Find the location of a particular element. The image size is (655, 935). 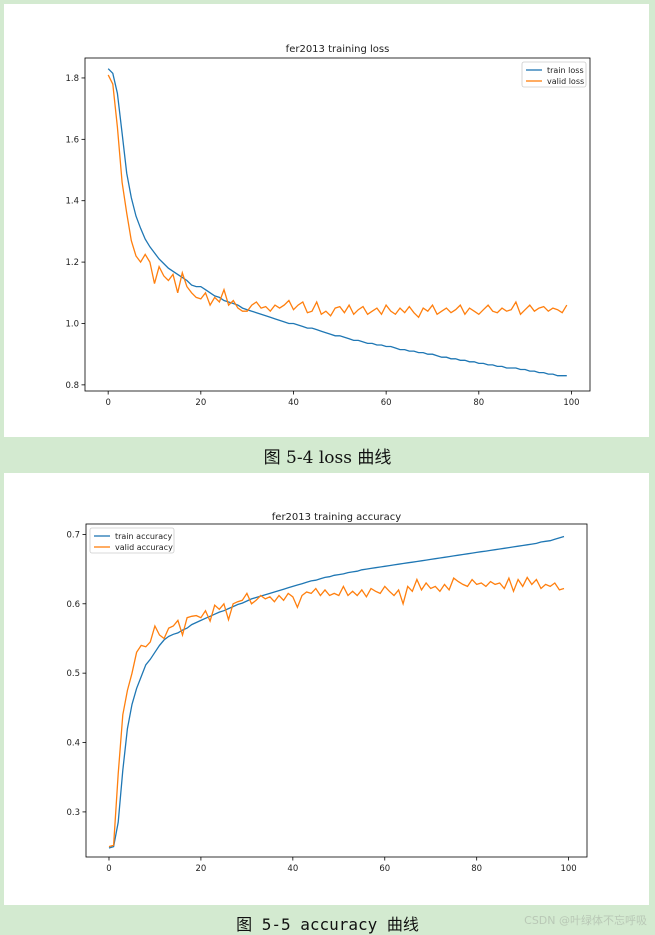

legend-box is located at coordinates (132, 540).